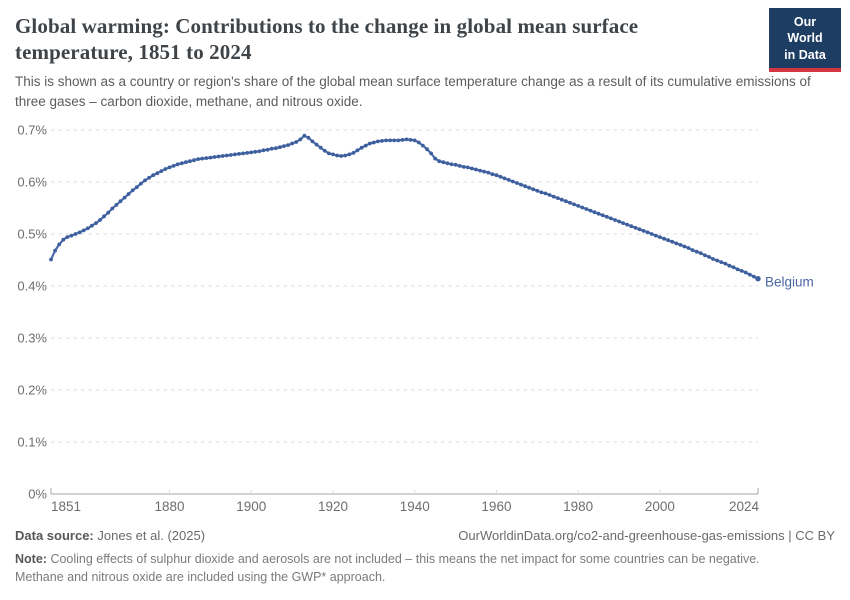  What do you see at coordinates (805, 40) in the screenshot?
I see `owid-logo: Our World in Data` at bounding box center [805, 40].